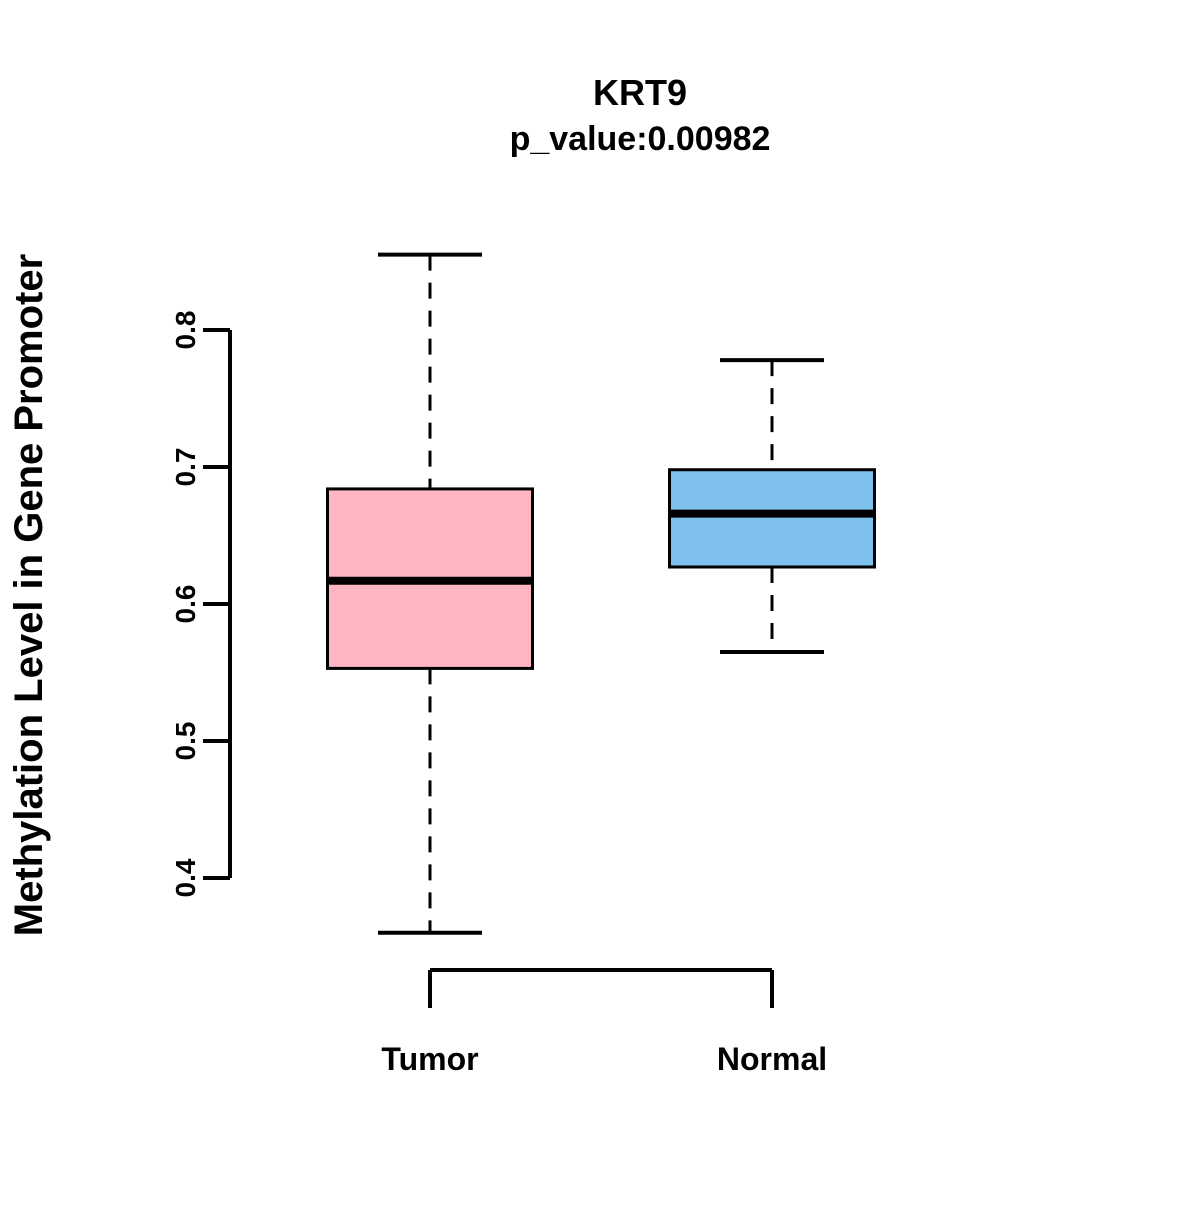 The image size is (1200, 1205). What do you see at coordinates (640, 92) in the screenshot?
I see `chart-title: KRT9` at bounding box center [640, 92].